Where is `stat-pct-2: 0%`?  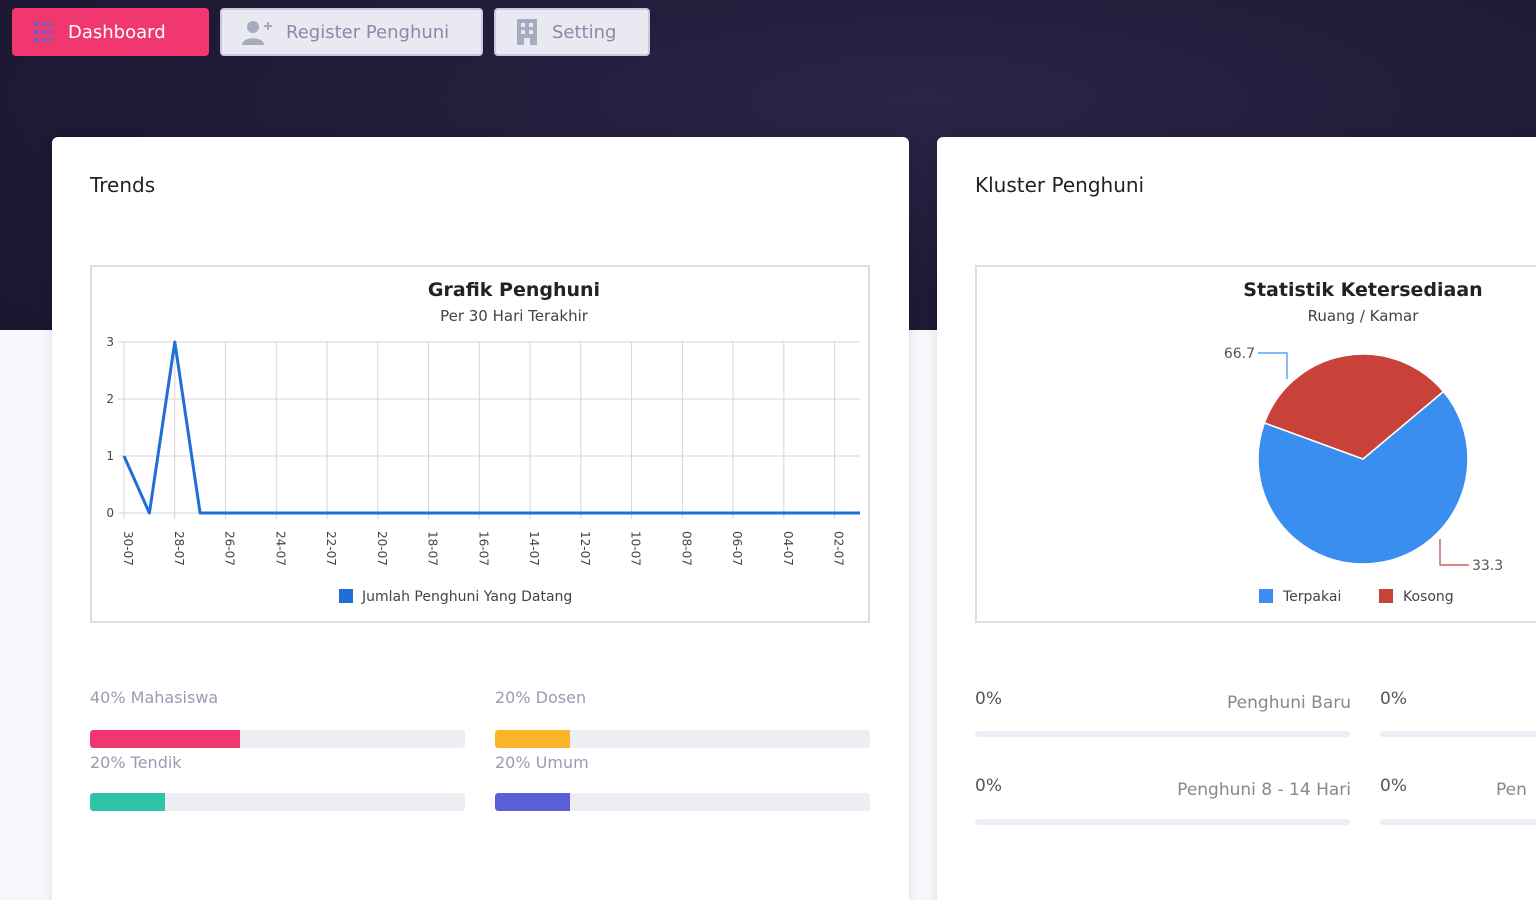
stat-pct-2: 0% is located at coordinates (1393, 699).